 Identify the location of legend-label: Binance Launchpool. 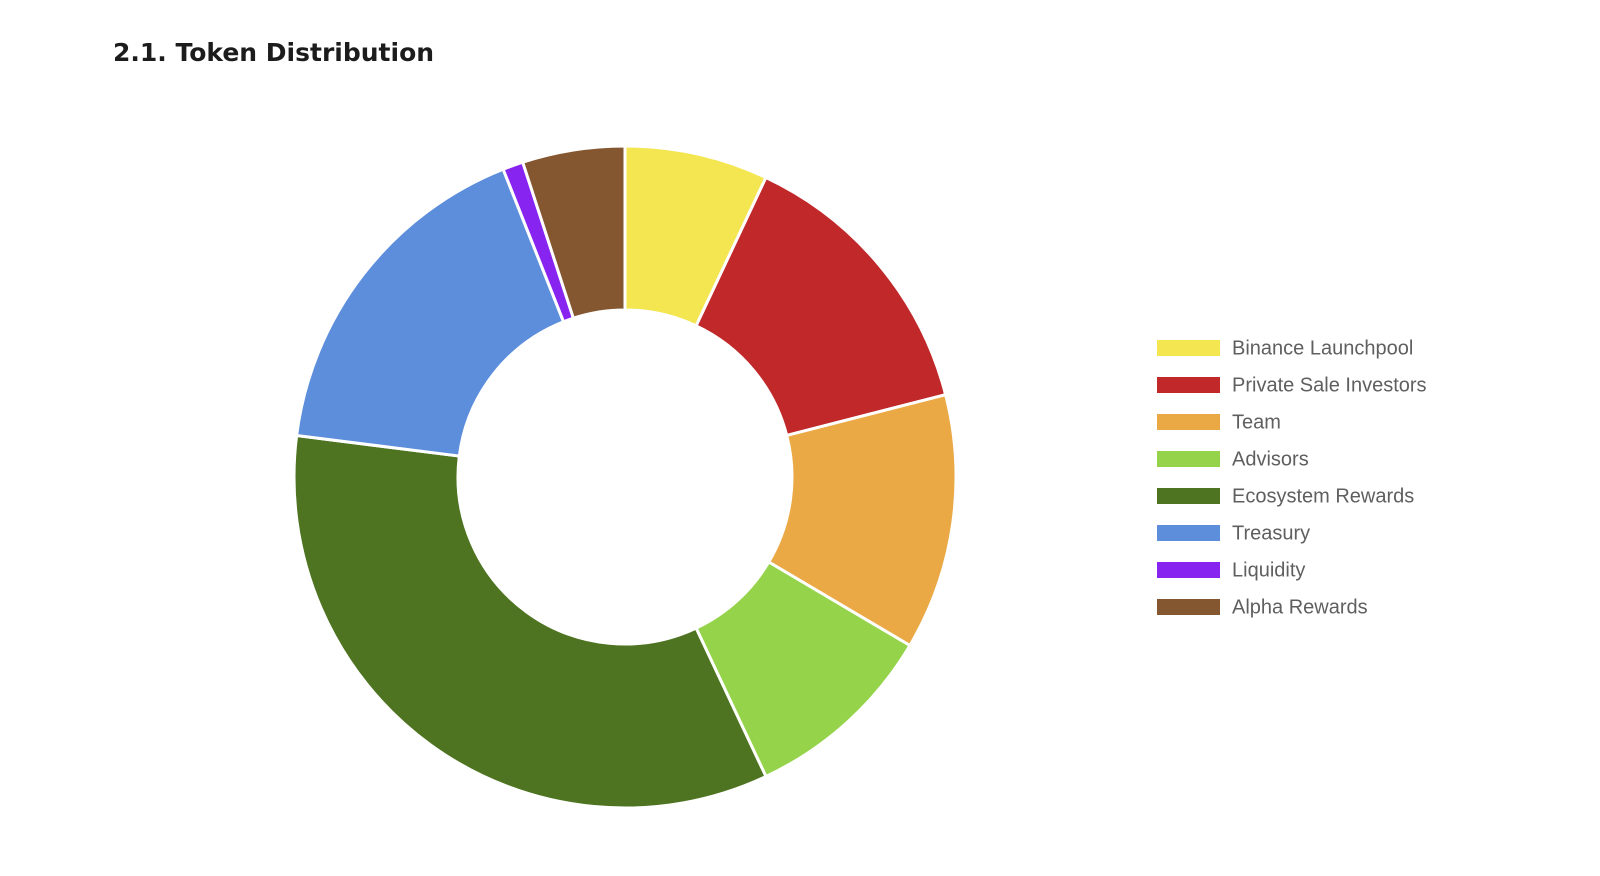
(1322, 348).